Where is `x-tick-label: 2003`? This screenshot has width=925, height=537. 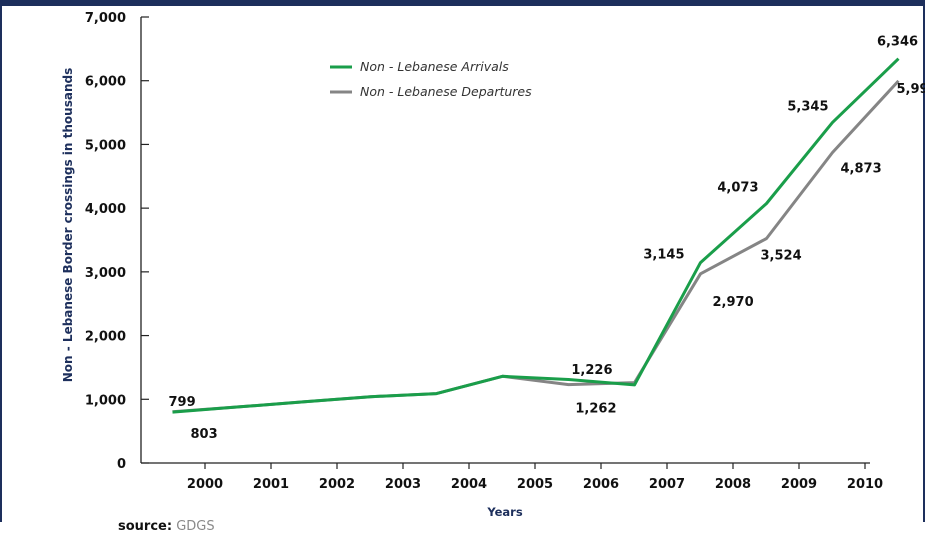
x-tick-label: 2003 is located at coordinates (403, 484).